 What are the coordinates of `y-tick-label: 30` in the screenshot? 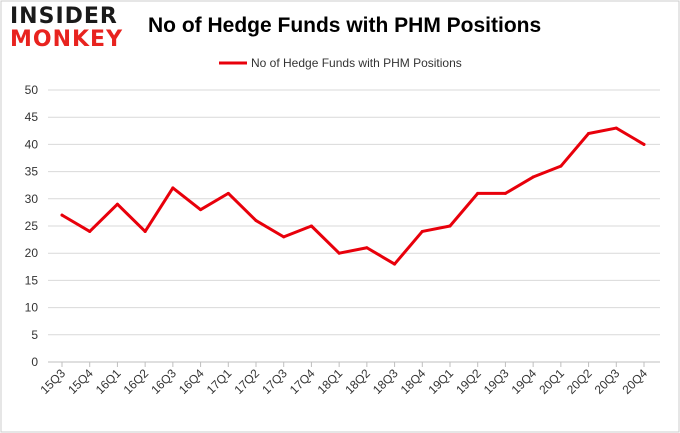 It's located at (32, 199).